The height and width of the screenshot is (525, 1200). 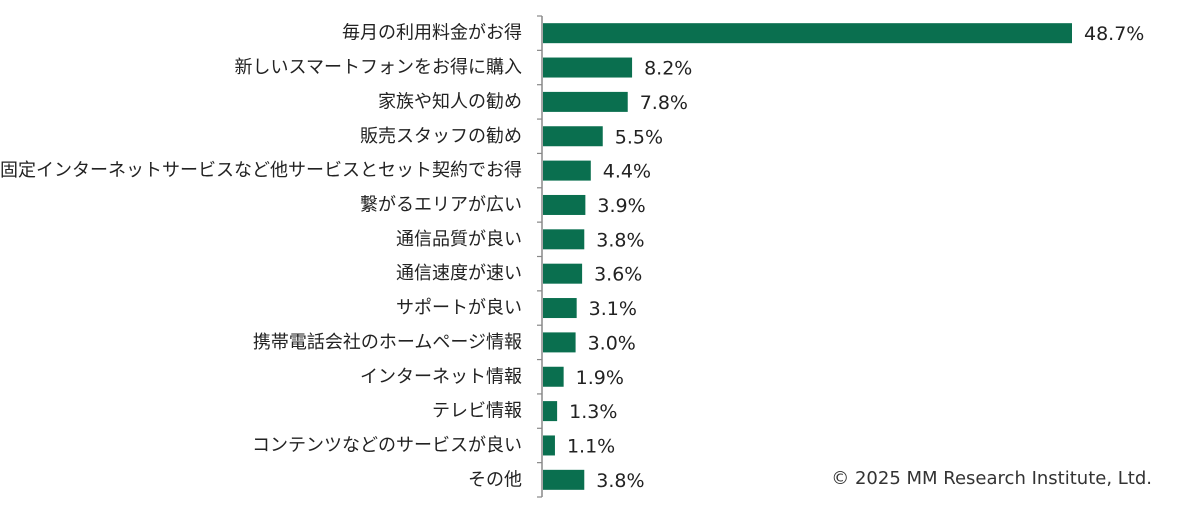 I want to click on value-label: 8.2%, so click(x=668, y=69).